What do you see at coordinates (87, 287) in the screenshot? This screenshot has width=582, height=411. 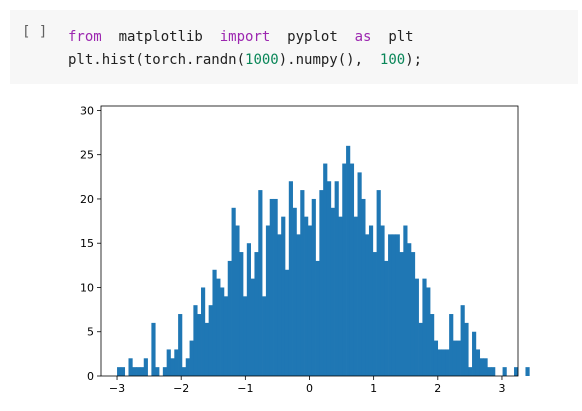 I see `y-tick-label: 10` at bounding box center [87, 287].